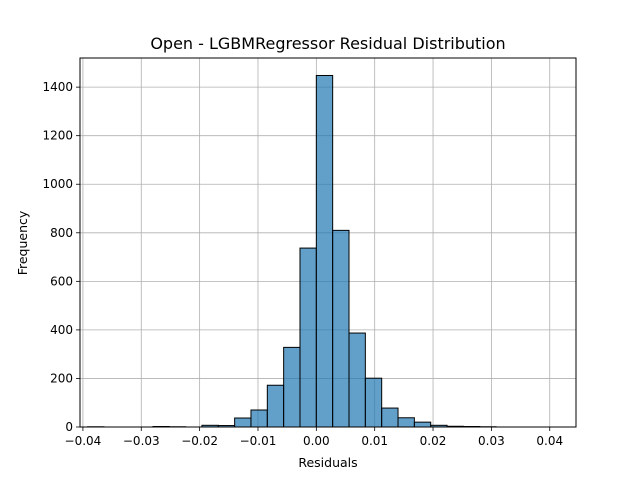 The height and width of the screenshot is (480, 640). What do you see at coordinates (61, 281) in the screenshot?
I see `y-tick-label: 600` at bounding box center [61, 281].